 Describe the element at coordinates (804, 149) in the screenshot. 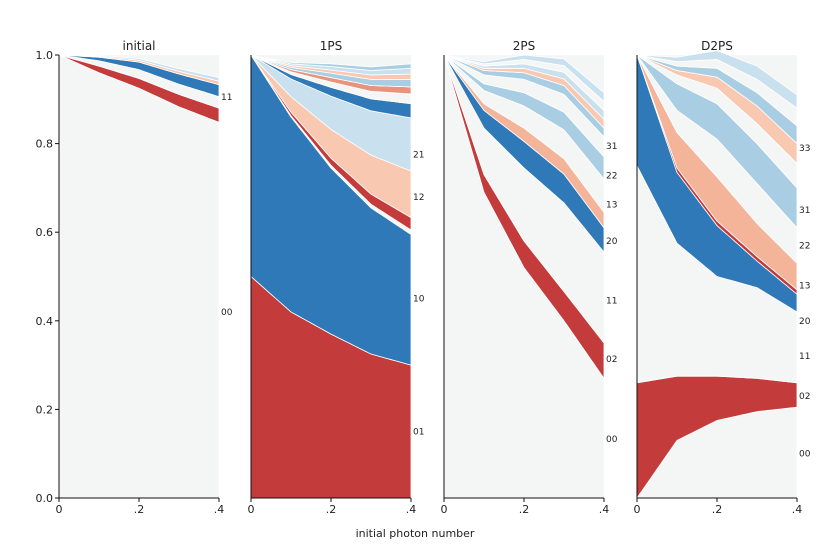

I see `band-label-33: 33` at that location.